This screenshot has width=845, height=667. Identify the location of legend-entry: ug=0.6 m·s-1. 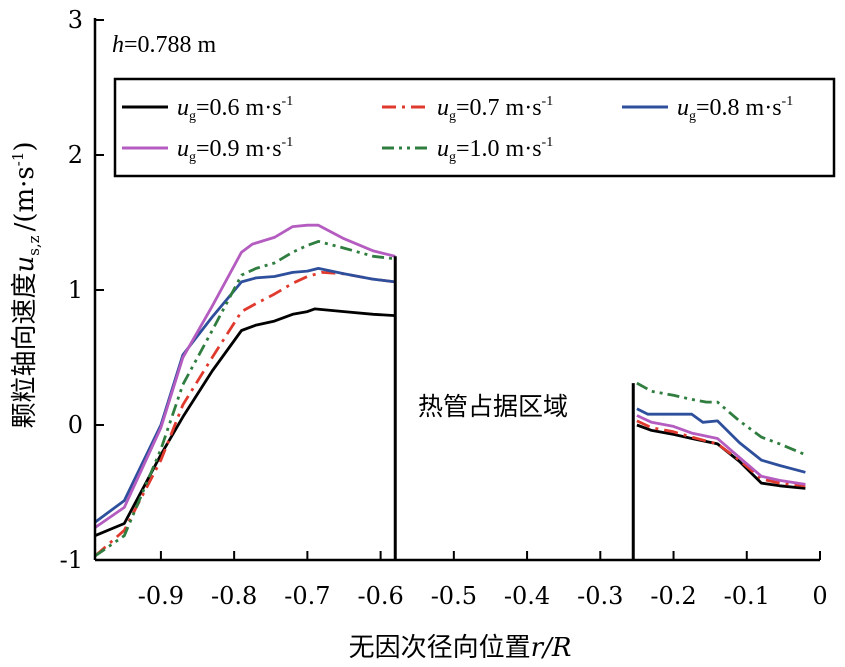
(207, 109).